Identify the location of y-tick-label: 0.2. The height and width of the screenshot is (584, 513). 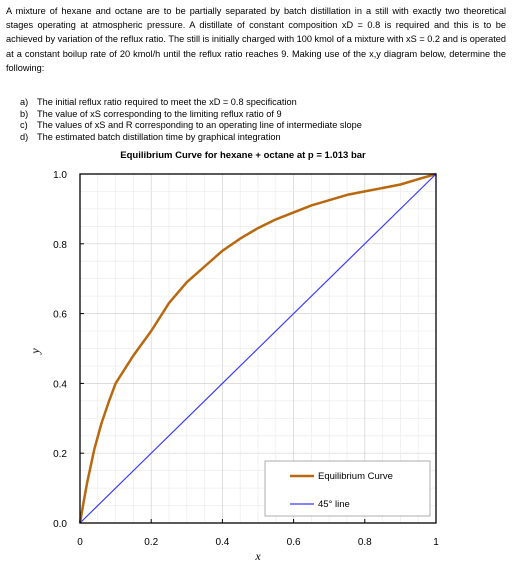
(60, 454).